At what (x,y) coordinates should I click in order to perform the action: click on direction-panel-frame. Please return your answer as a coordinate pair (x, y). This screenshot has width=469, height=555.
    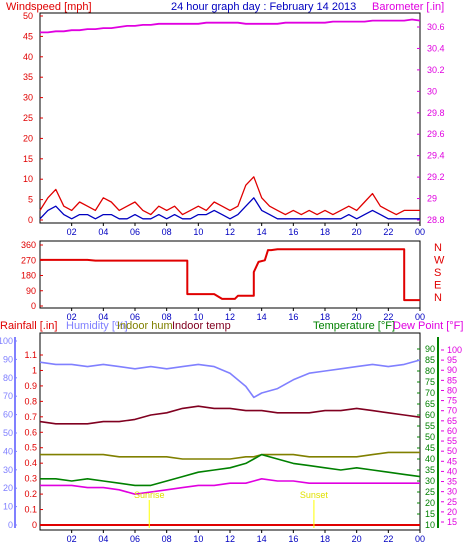
    Looking at the image, I should click on (230, 274).